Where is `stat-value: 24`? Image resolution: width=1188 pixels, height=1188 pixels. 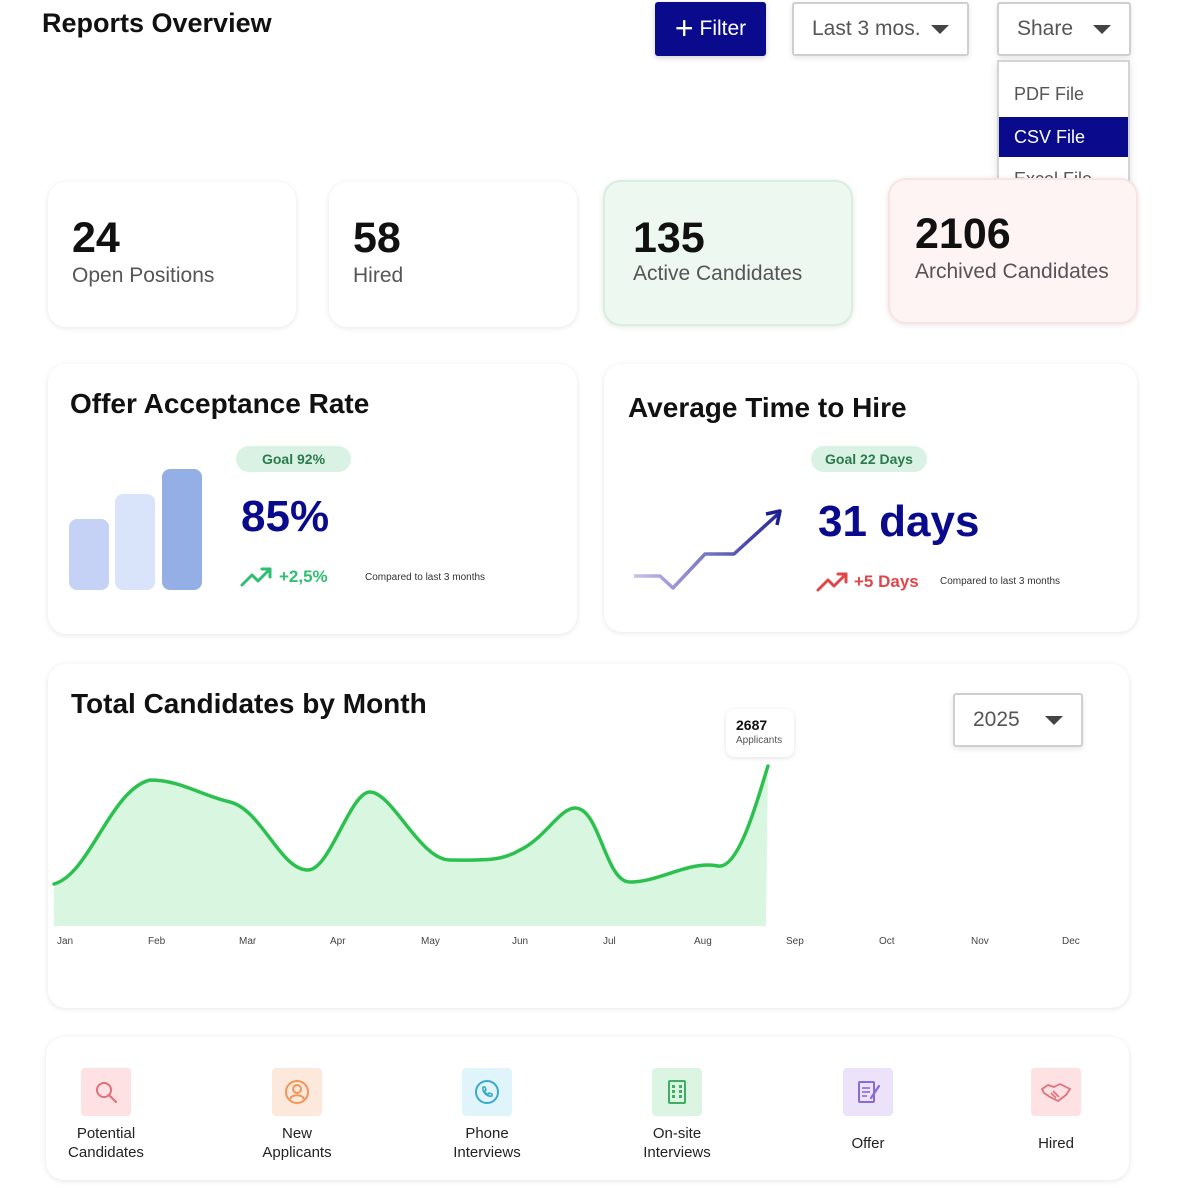
stat-value: 24 is located at coordinates (96, 238).